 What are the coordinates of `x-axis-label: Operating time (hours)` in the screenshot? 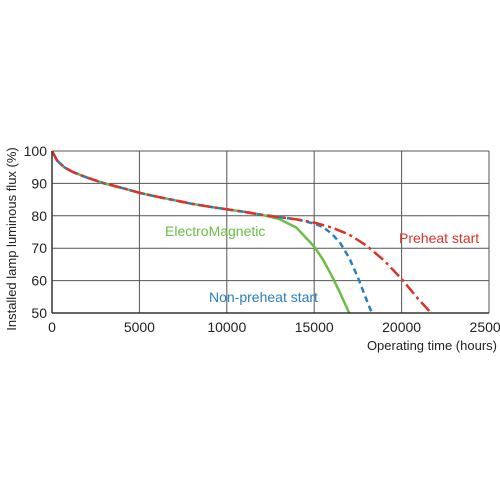 It's located at (432, 345).